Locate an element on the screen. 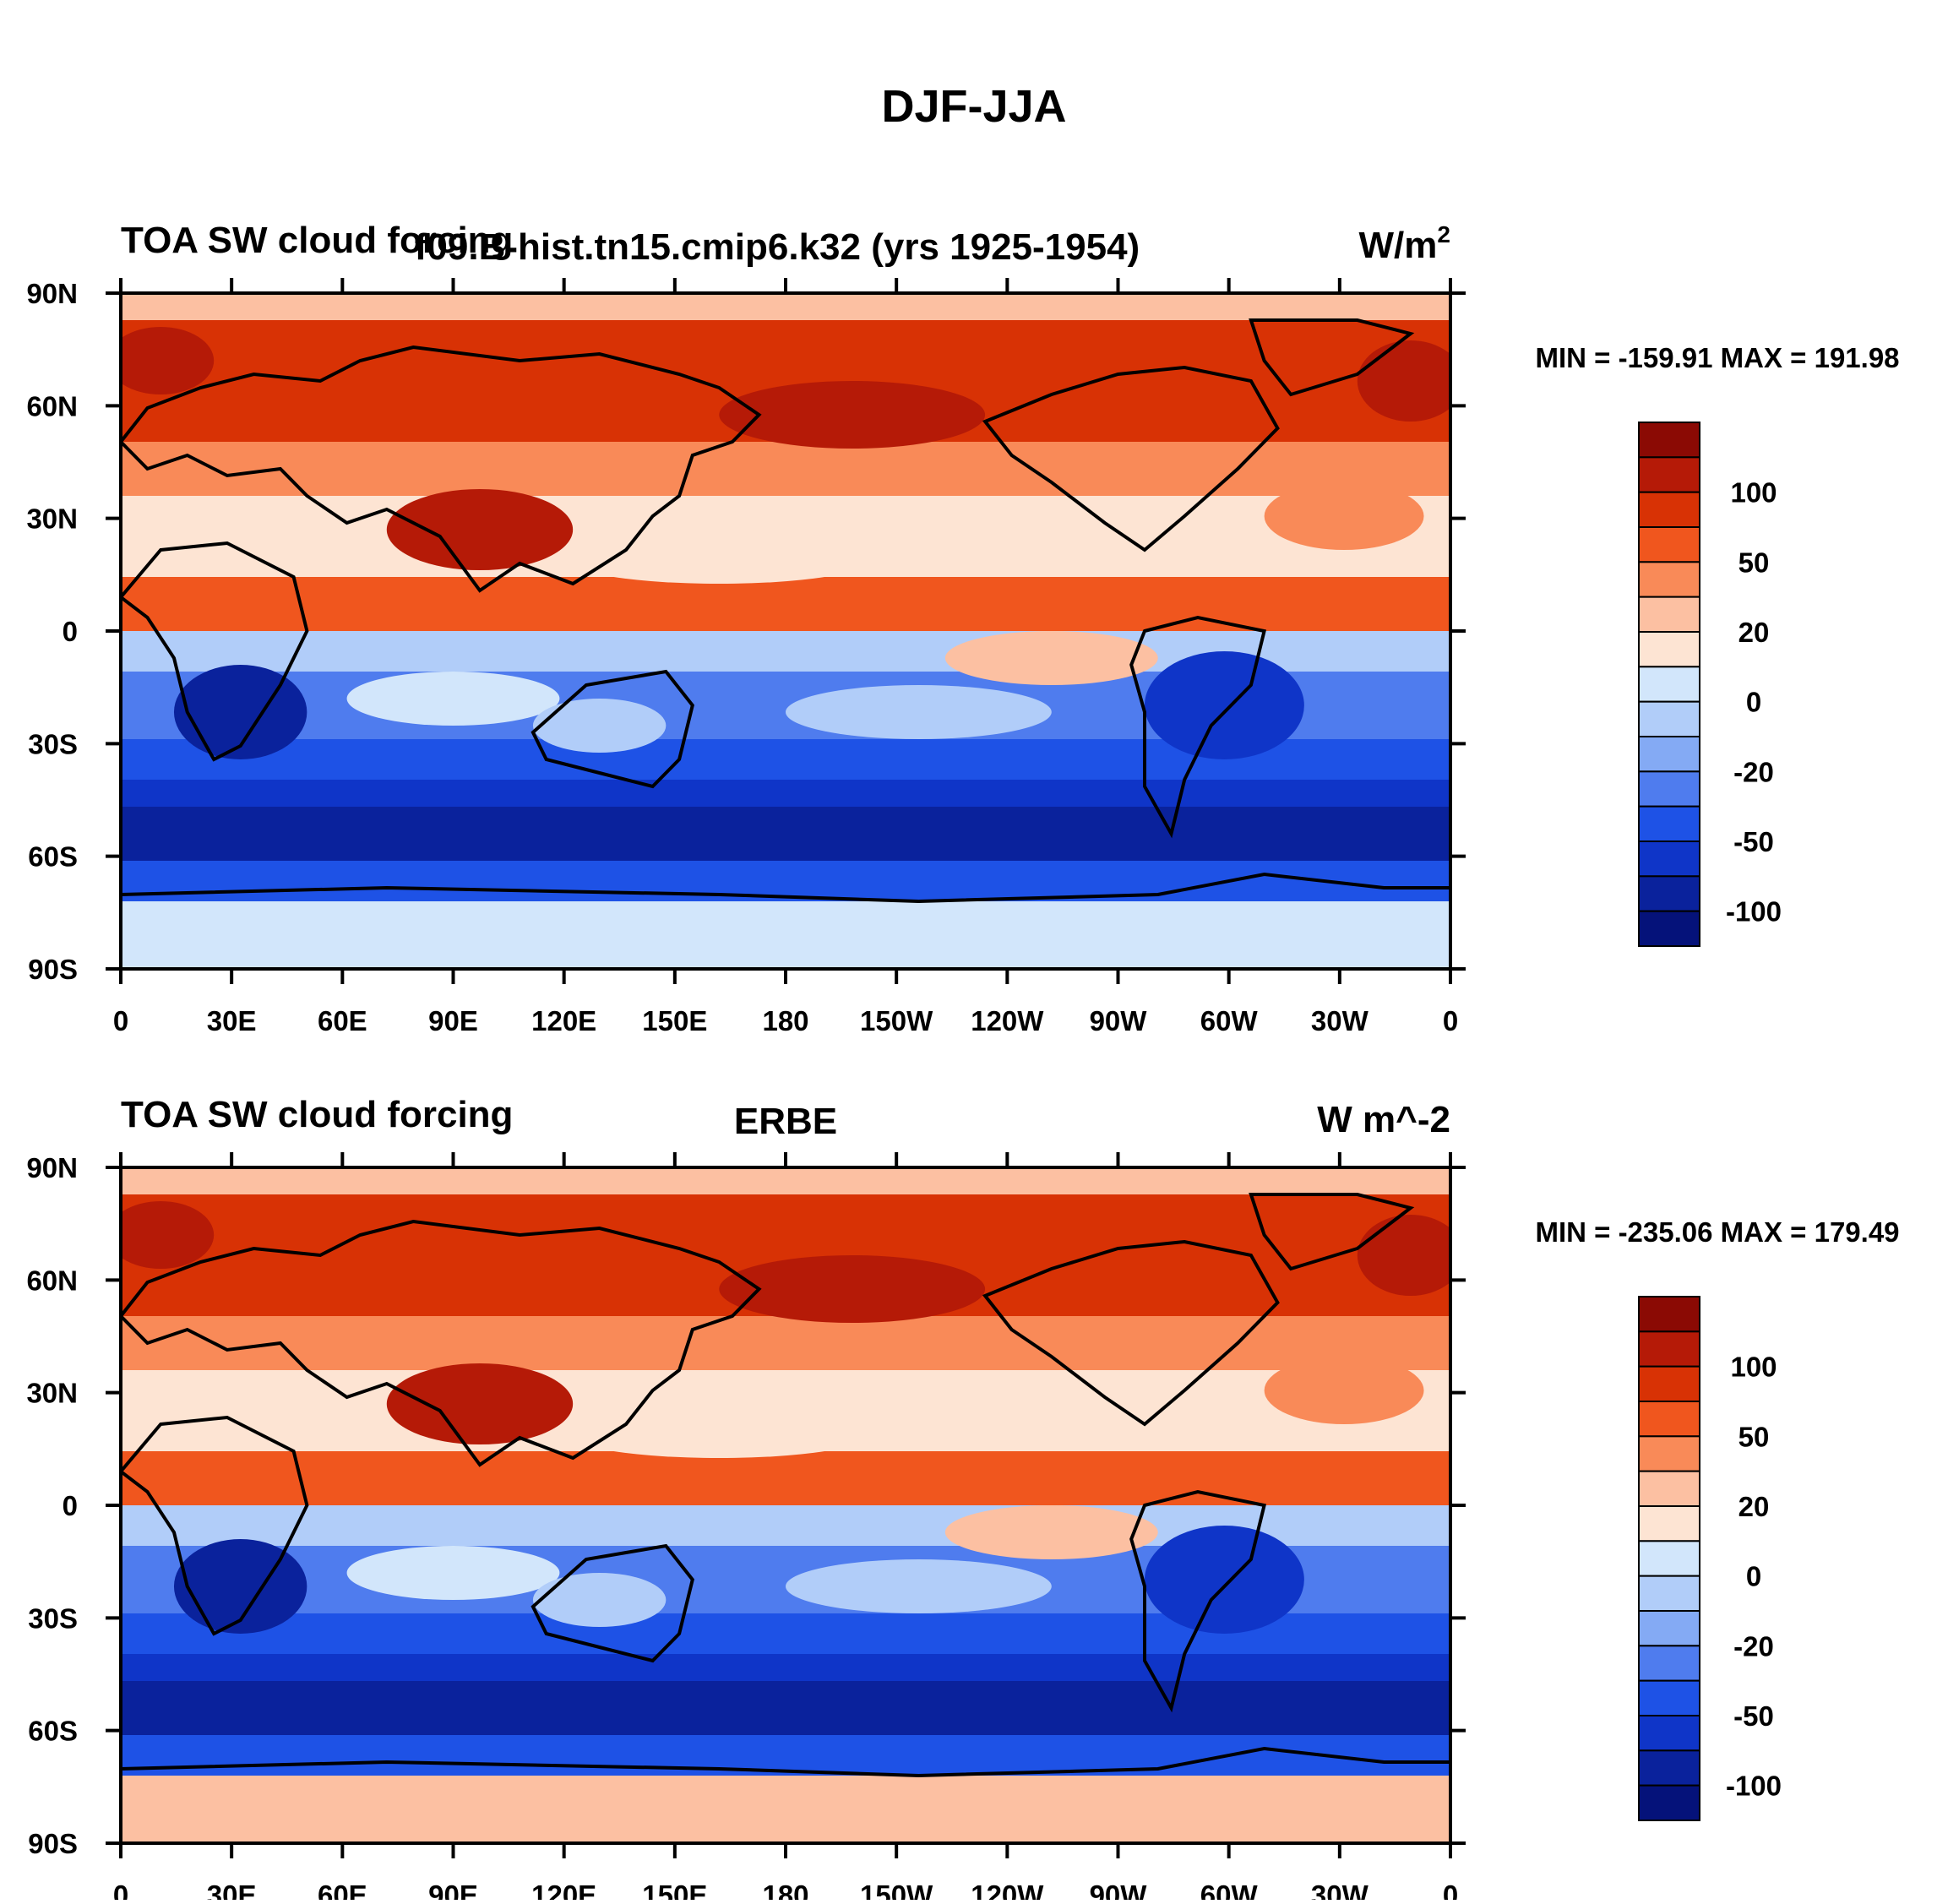 Image resolution: width=1948 pixels, height=1904 pixels. colorbar-label: -20 is located at coordinates (1754, 1646).